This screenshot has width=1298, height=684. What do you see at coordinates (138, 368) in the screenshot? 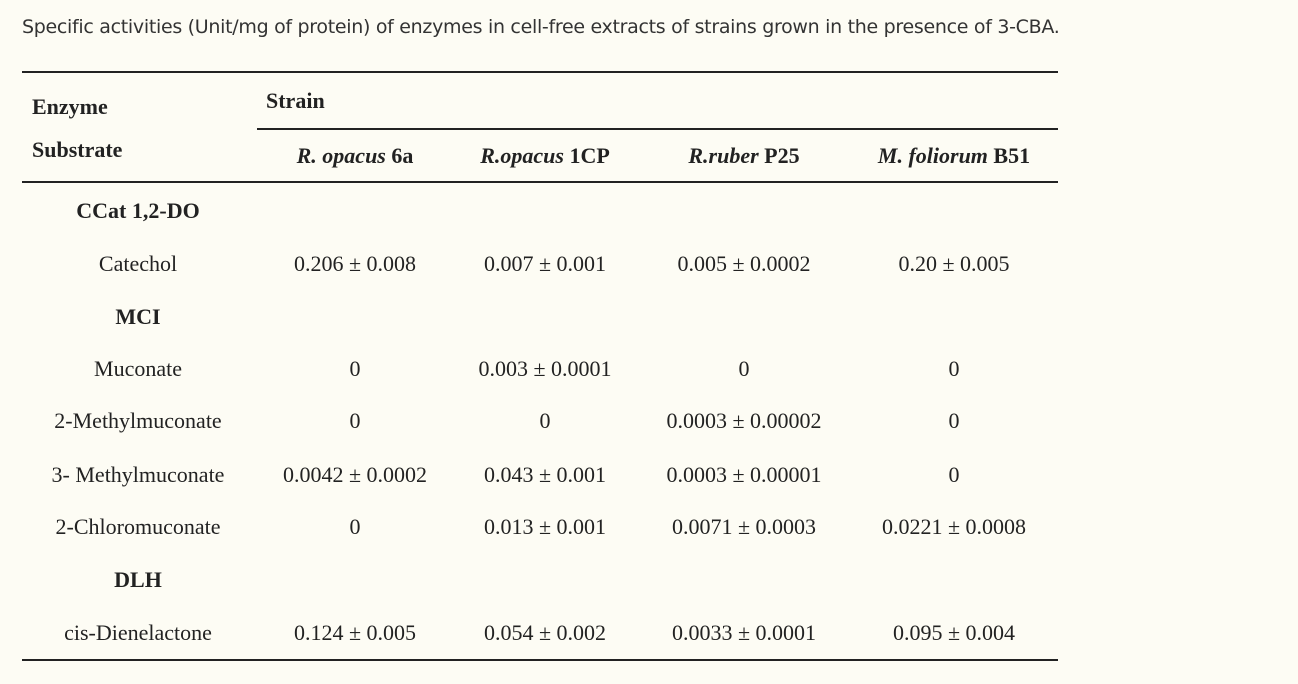
I see `substrate-label: Muconate` at bounding box center [138, 368].